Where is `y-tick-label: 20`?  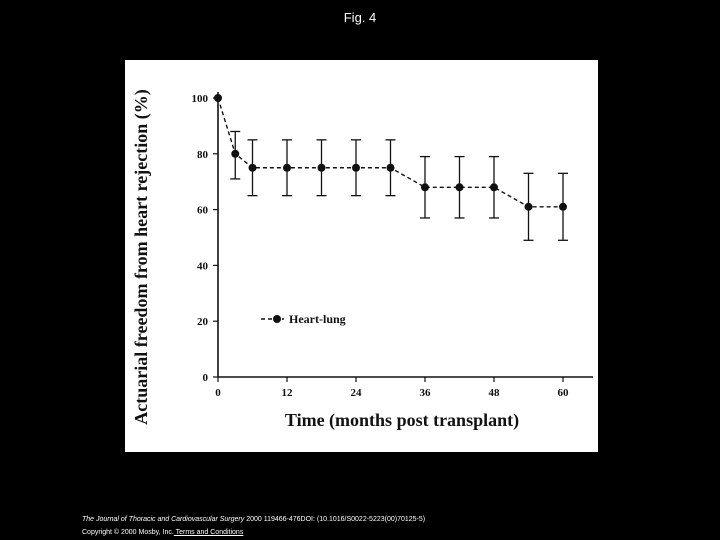
y-tick-label: 20 is located at coordinates (203, 322).